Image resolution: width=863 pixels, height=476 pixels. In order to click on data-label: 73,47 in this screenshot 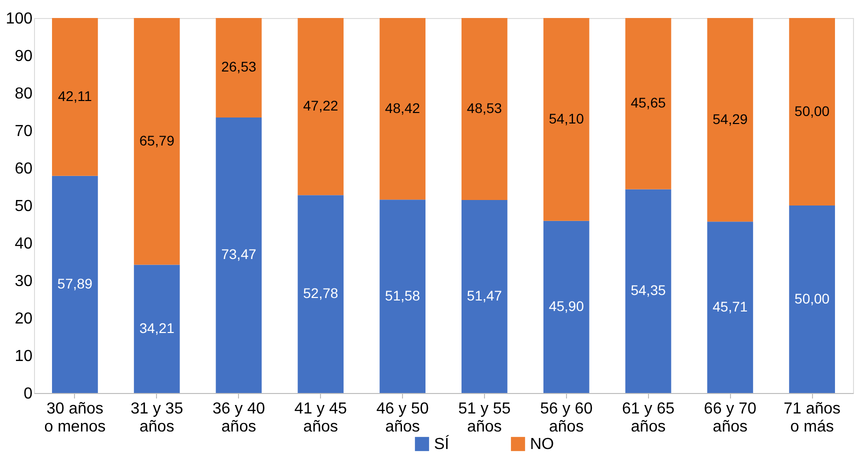, I will do `click(238, 254)`.